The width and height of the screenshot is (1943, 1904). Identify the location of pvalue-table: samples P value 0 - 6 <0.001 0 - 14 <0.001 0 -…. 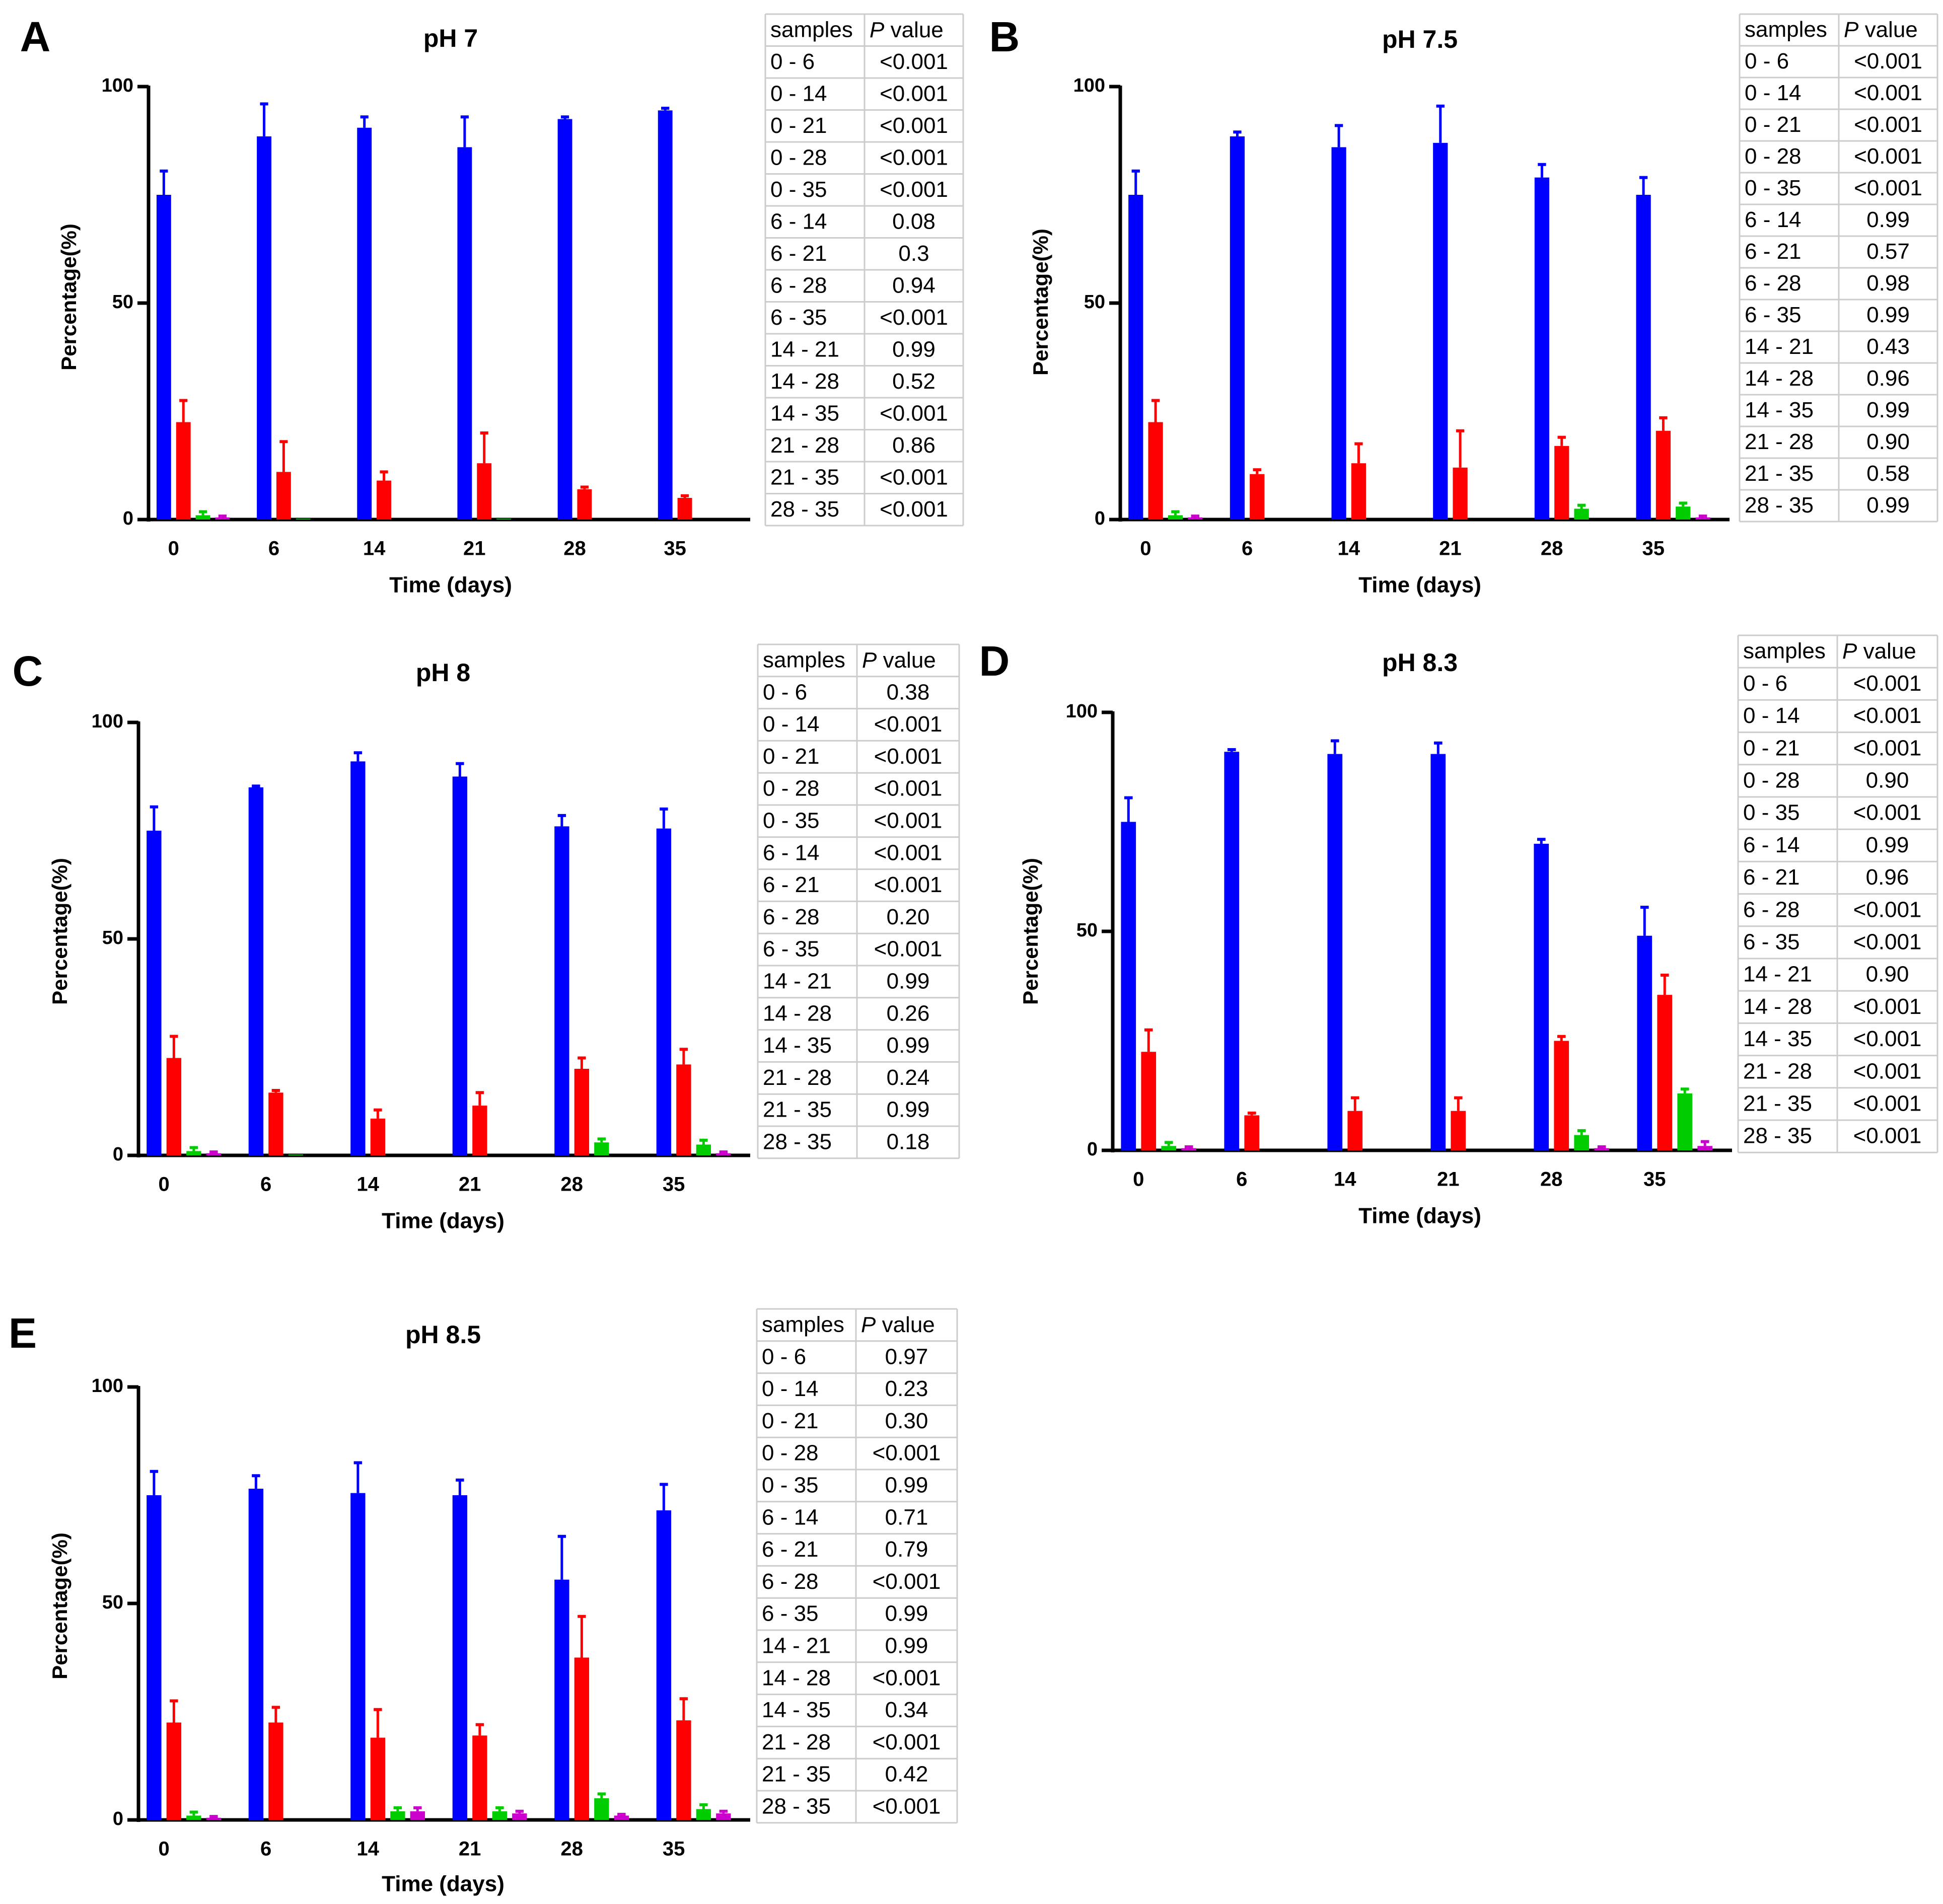
(1838, 268).